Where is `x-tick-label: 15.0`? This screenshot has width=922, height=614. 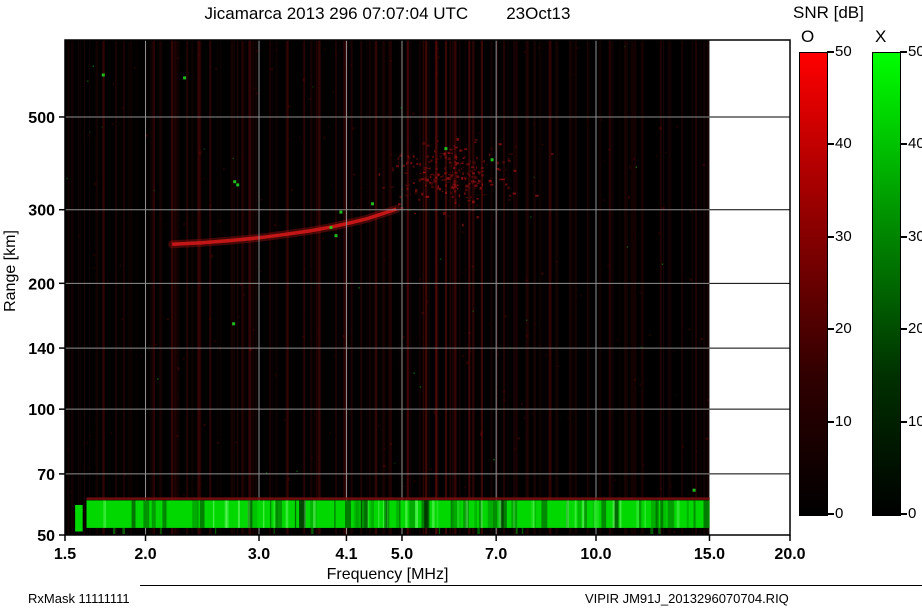
x-tick-label: 15.0 is located at coordinates (709, 554).